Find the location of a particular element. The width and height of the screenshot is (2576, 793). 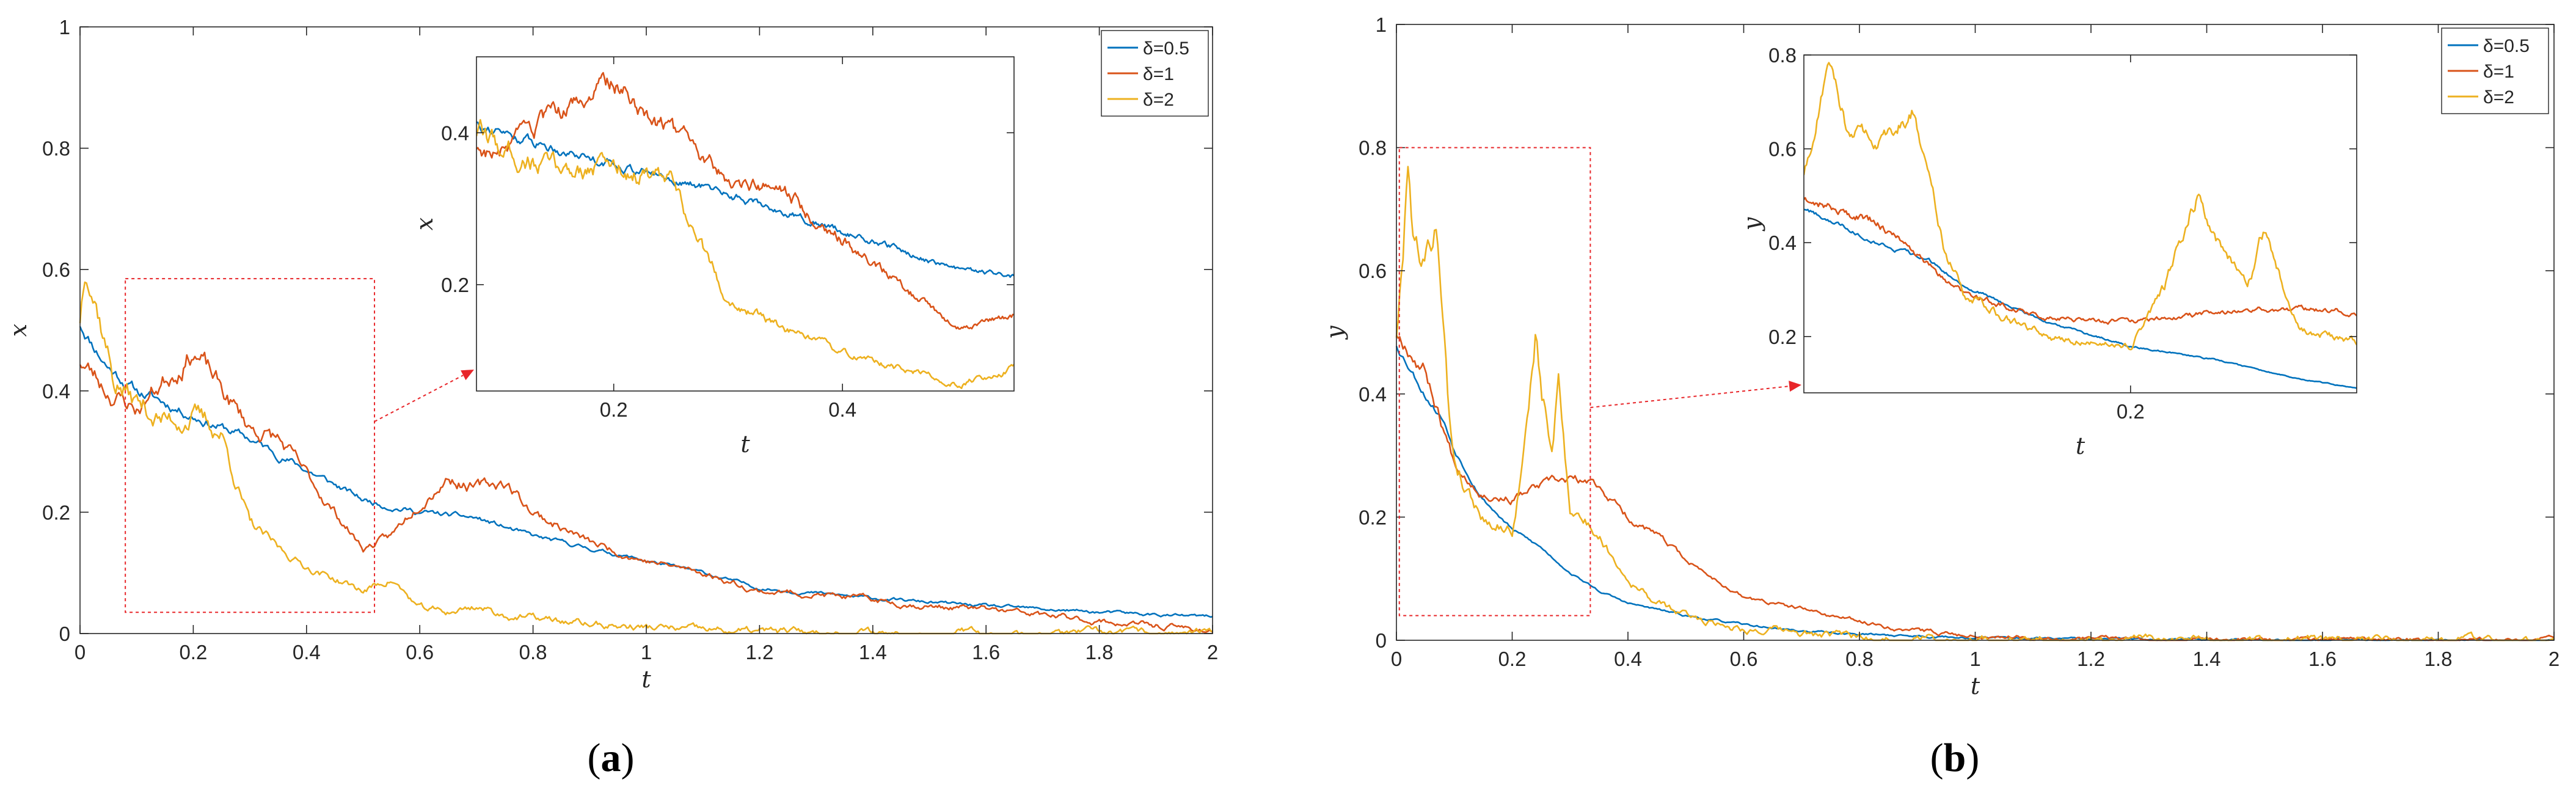

y-axis-label: x is located at coordinates (18, 330).